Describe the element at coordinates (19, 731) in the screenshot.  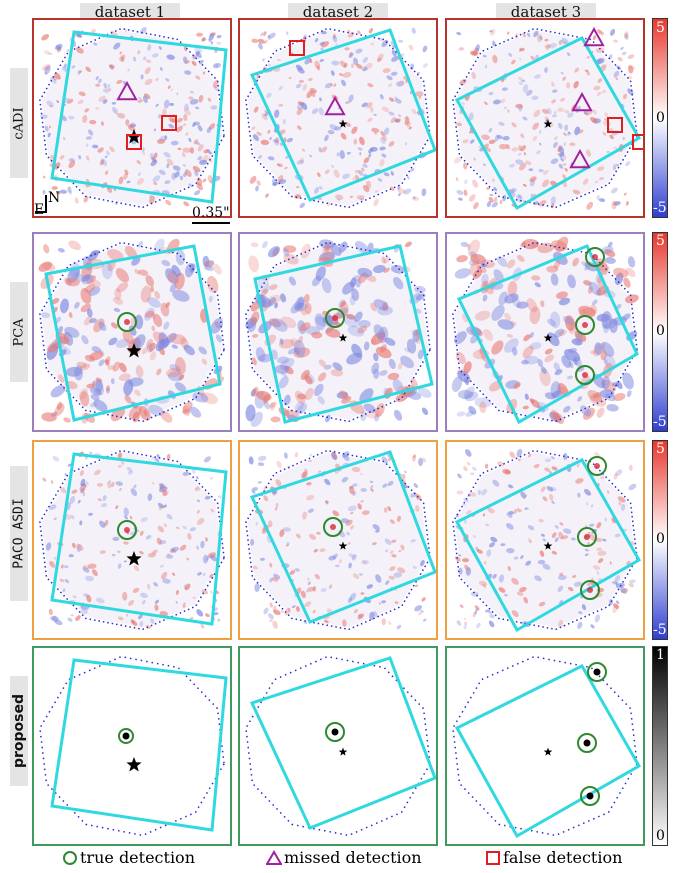
I see `row-header-proposed: proposed` at that location.